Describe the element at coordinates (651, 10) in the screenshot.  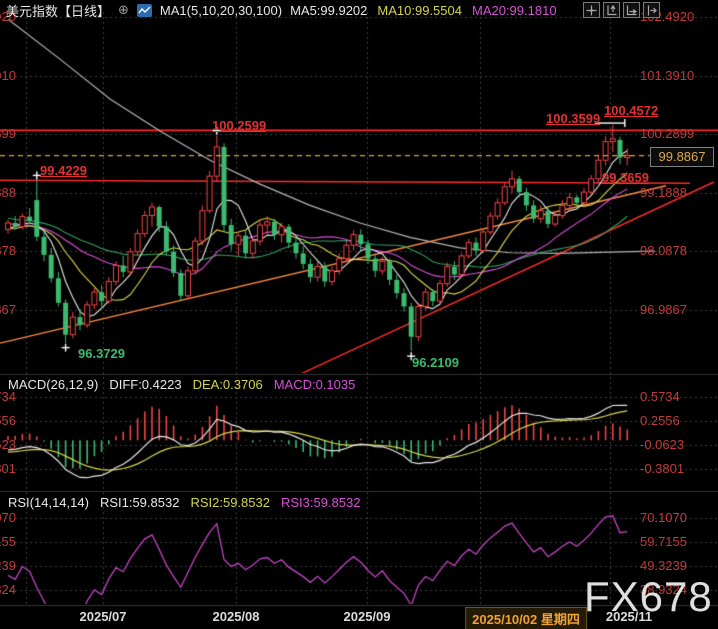
I see `pan-right-icon` at that location.